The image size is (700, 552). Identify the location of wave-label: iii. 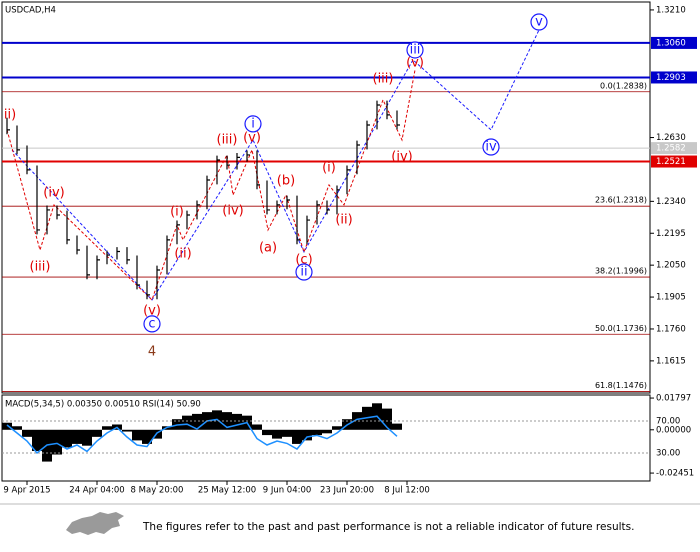
(415, 49).